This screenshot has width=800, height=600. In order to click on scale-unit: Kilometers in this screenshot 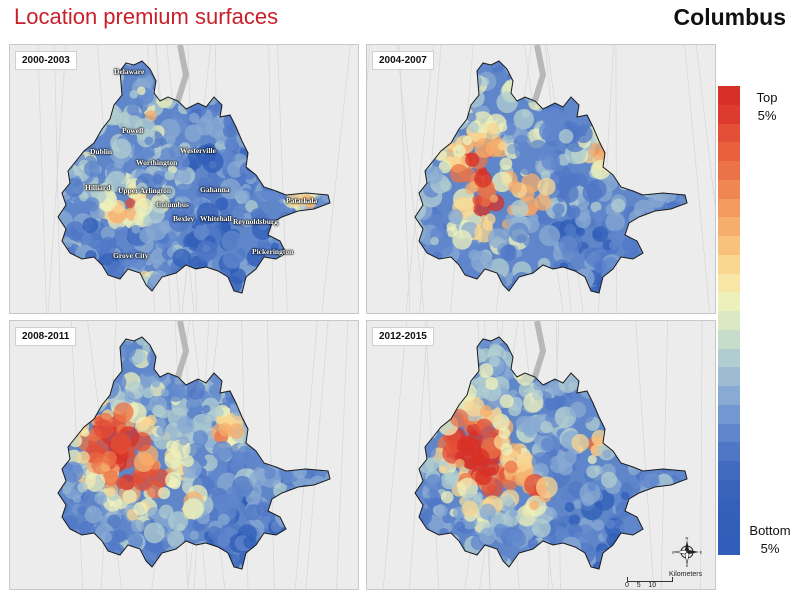, I will do `click(686, 574)`.